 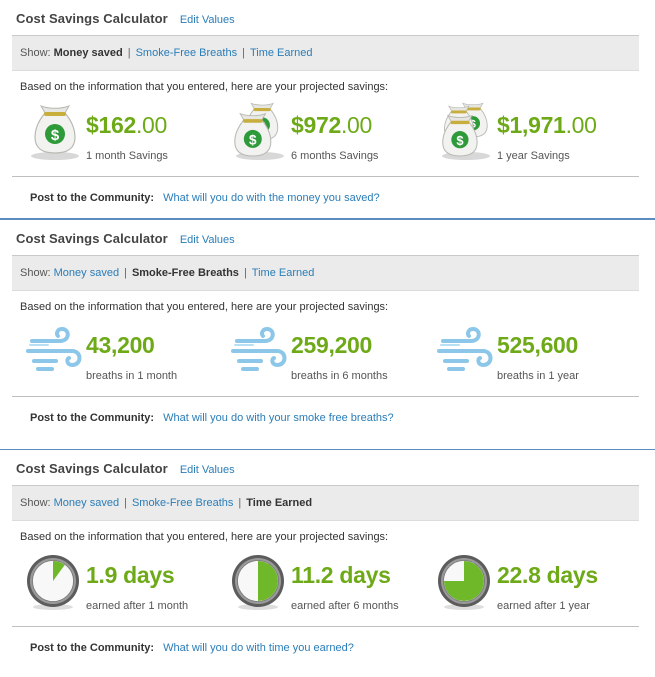 I want to click on stat-value: 11.2 days, so click(x=341, y=575).